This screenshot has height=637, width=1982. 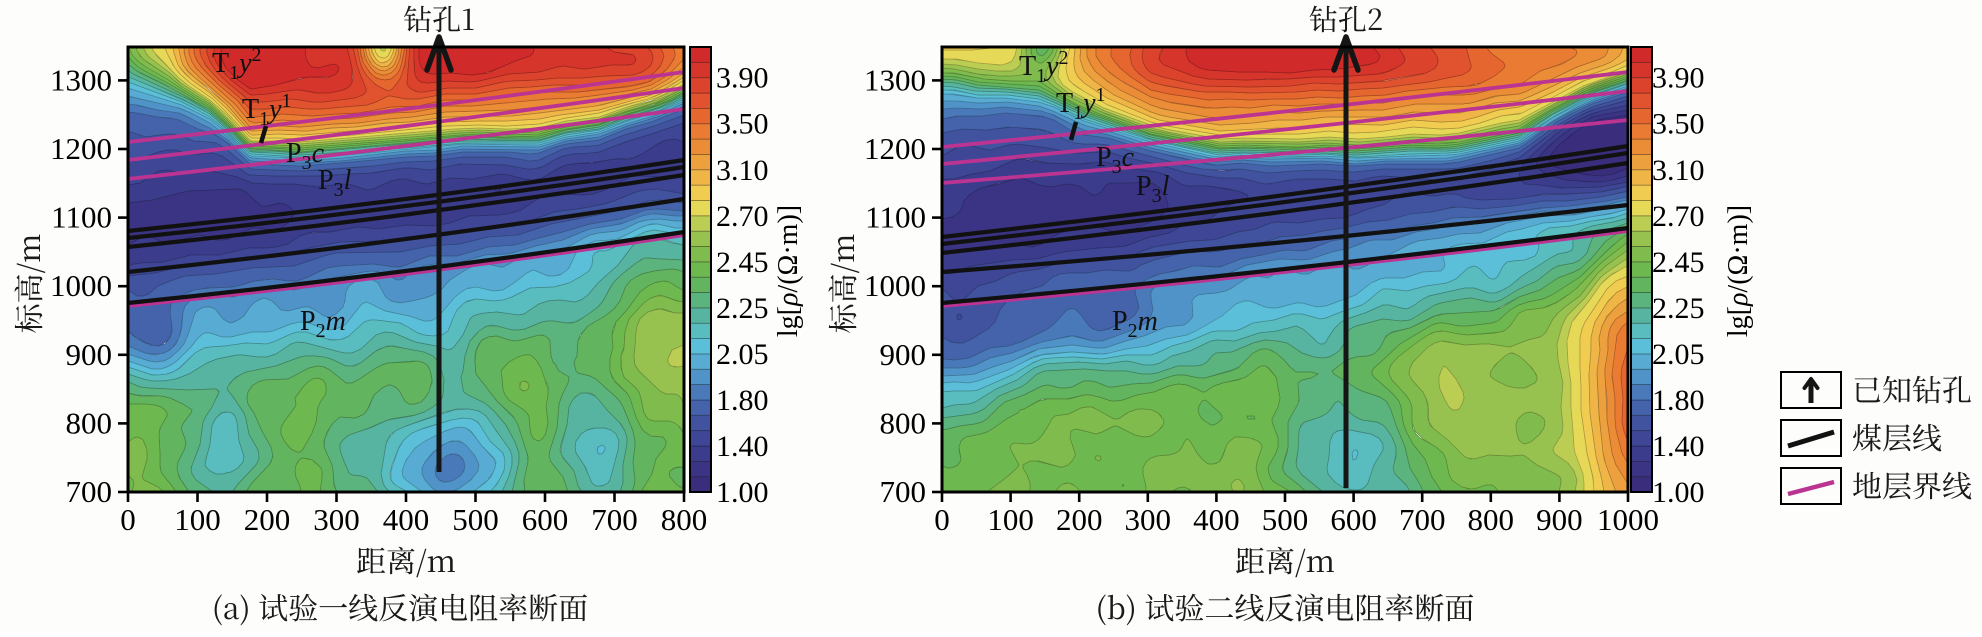 What do you see at coordinates (323, 324) in the screenshot?
I see `svg-text: P2m` at bounding box center [323, 324].